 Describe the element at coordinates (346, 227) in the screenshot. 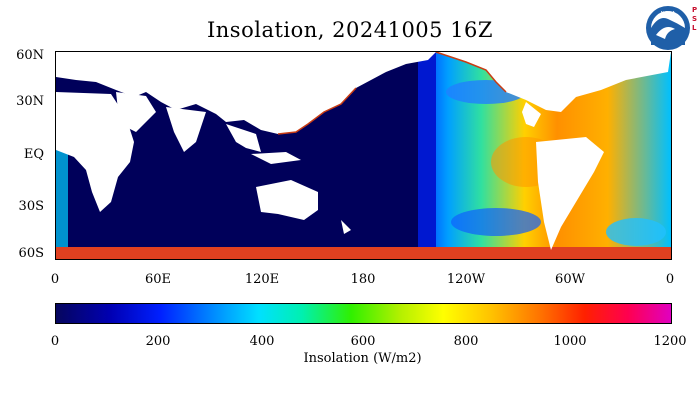

I see `new-zealand-land` at that location.